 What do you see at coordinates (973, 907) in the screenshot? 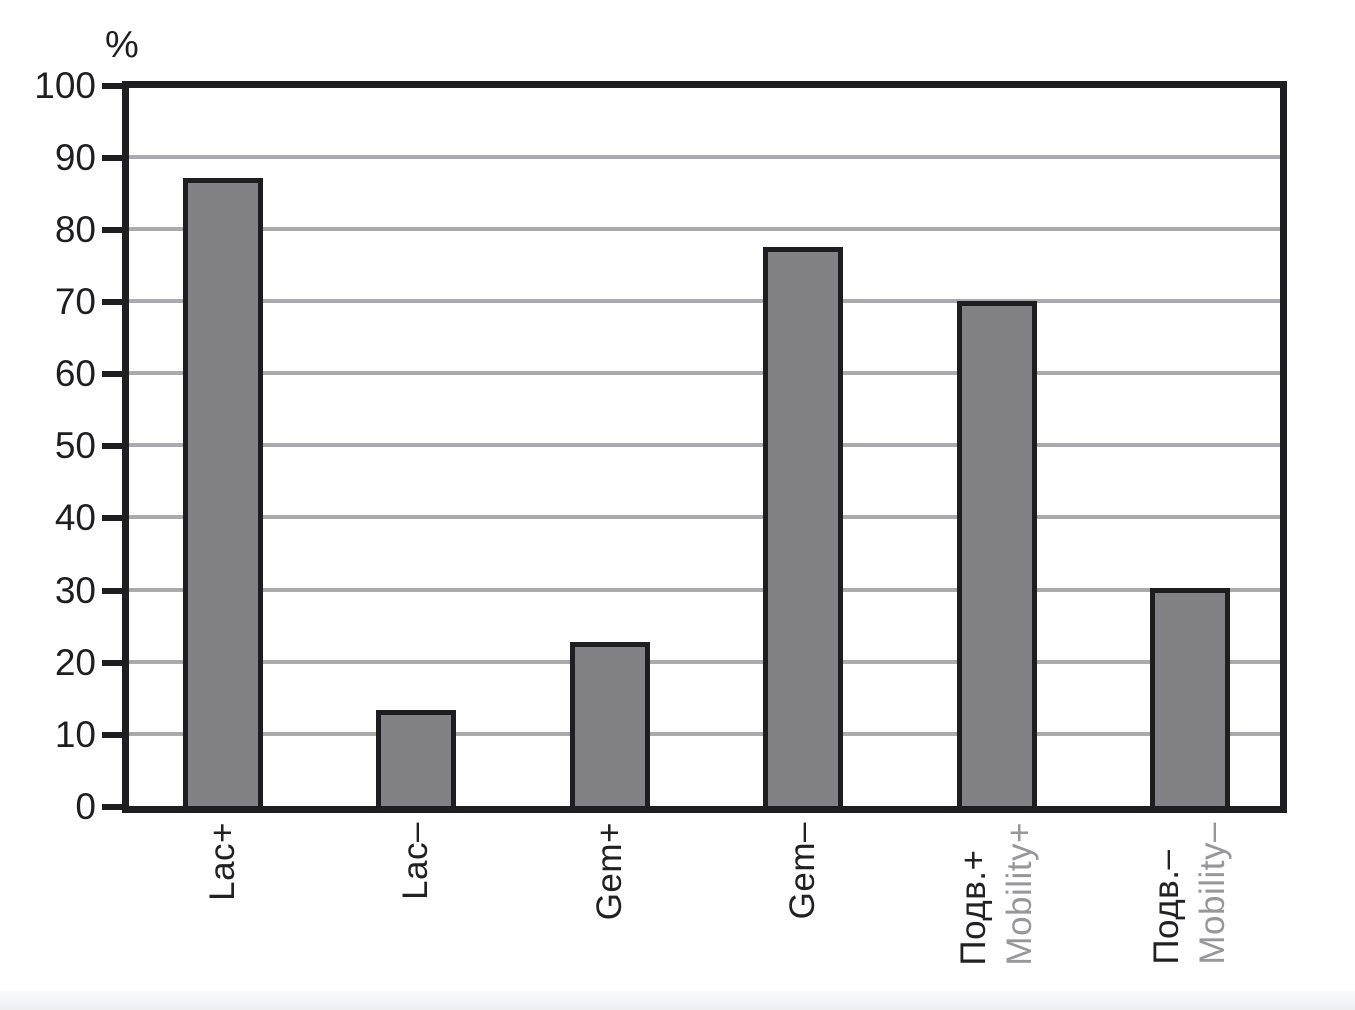
I see `category-label-primary: Подв.+` at bounding box center [973, 907].